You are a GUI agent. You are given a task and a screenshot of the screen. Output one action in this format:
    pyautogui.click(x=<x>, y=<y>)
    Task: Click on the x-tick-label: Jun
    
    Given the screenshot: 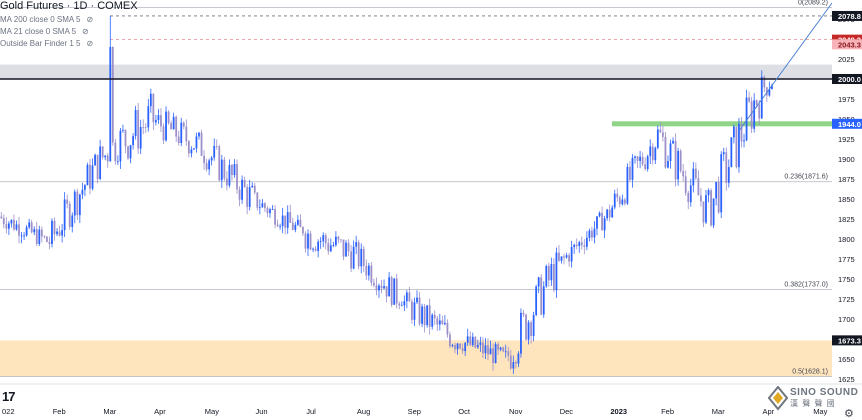 What is the action you would take?
    pyautogui.click(x=262, y=411)
    